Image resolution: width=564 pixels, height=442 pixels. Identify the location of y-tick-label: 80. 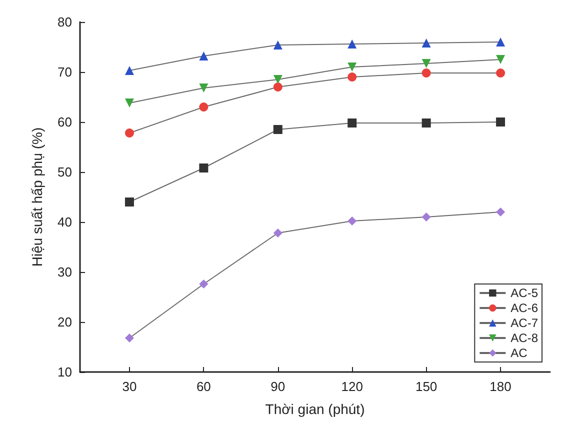
(65, 22).